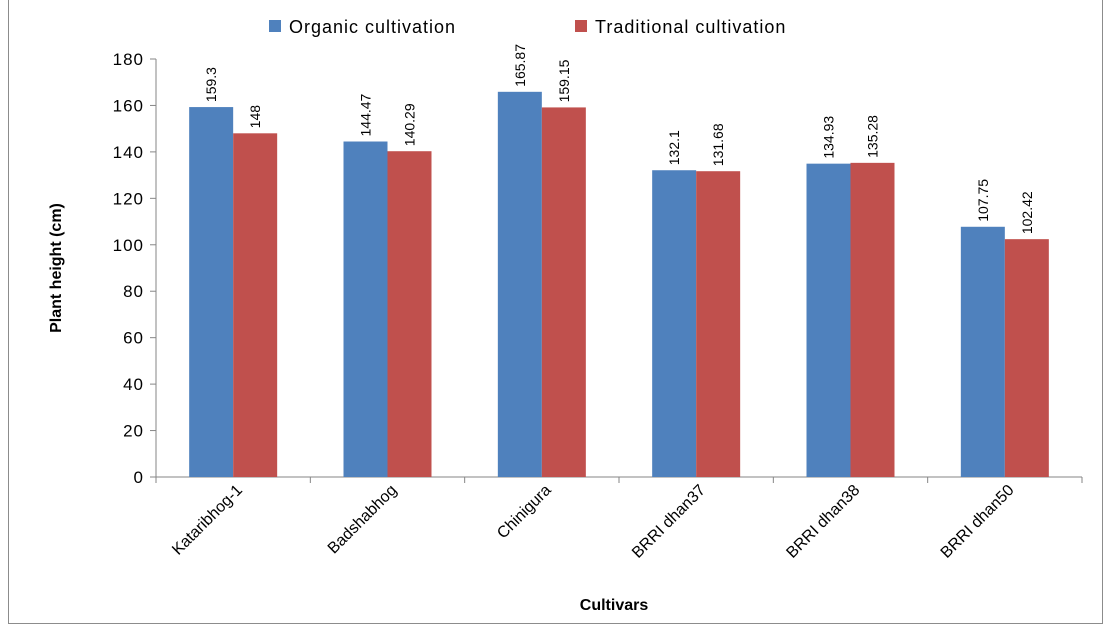 This screenshot has width=1105, height=625. What do you see at coordinates (207, 520) in the screenshot?
I see `x-tick-label: Kataribhog-1` at bounding box center [207, 520].